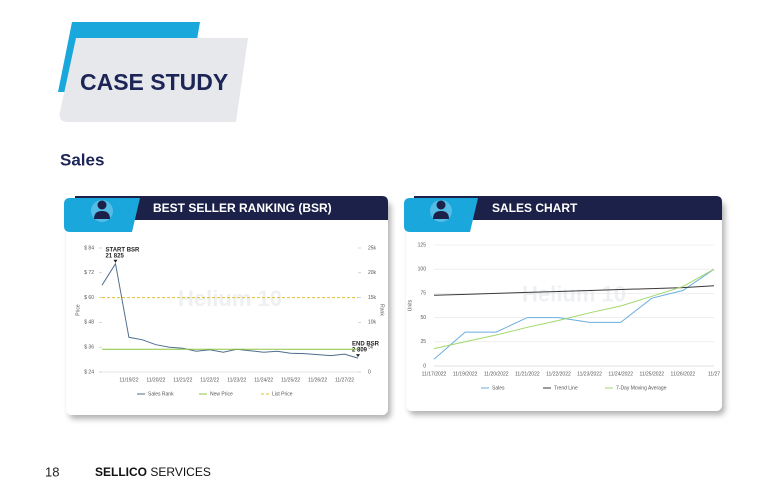 This screenshot has height=497, width=768. I want to click on x-tick-label: 11/19/2022, so click(465, 374).